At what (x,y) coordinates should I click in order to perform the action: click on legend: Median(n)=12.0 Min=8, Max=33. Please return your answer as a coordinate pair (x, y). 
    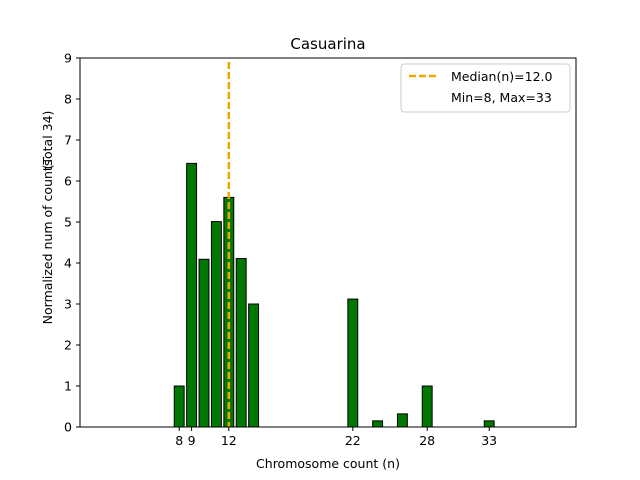
    Looking at the image, I should click on (485, 88).